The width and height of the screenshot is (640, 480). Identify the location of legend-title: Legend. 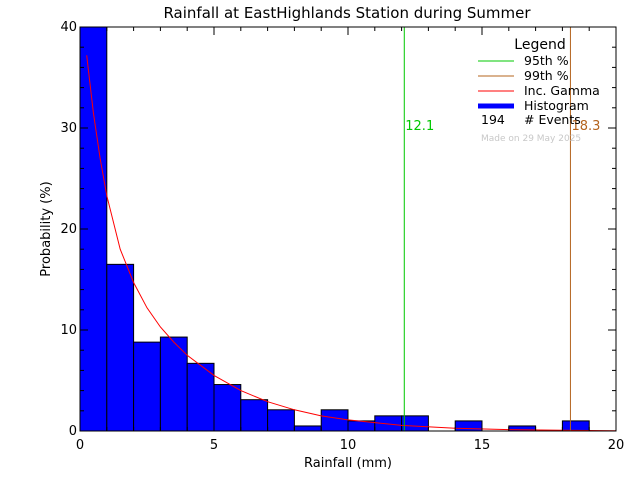
(539, 45).